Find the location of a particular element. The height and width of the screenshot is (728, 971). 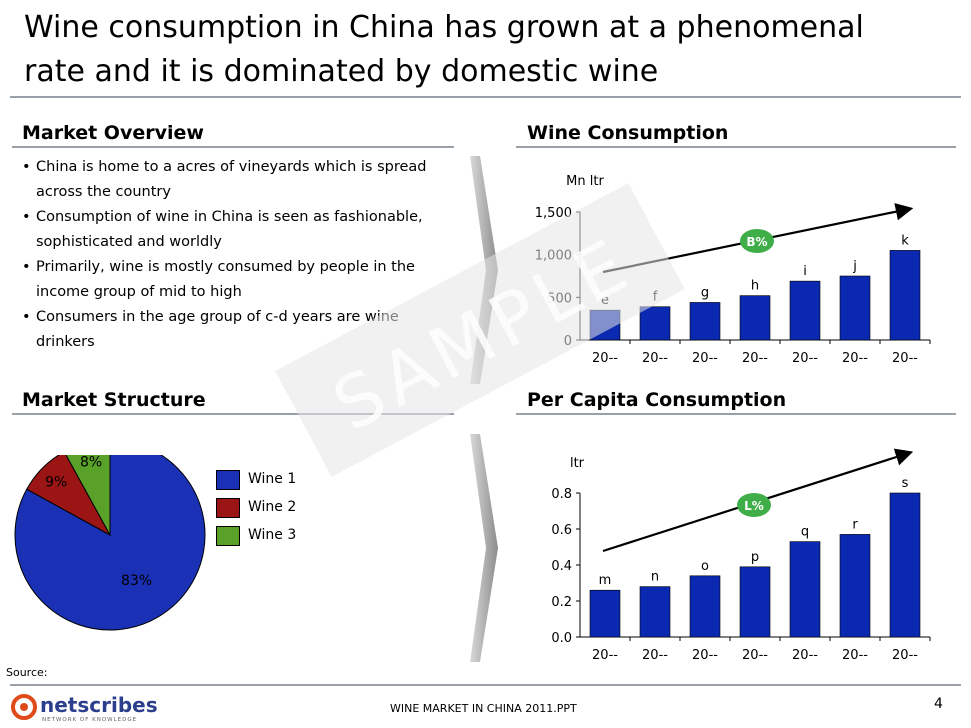

chevron-arrow-top is located at coordinates (484, 270).